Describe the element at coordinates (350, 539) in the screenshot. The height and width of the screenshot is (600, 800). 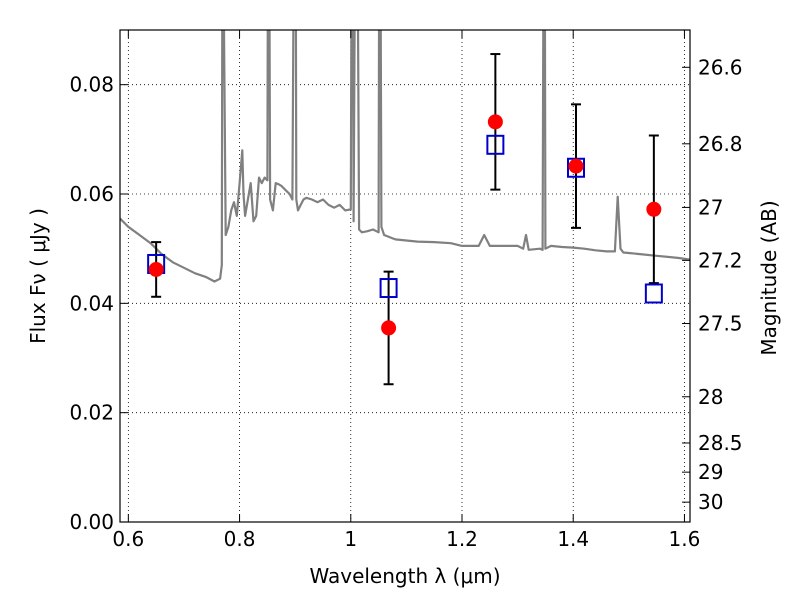
I see `x-tick-label: 1` at that location.